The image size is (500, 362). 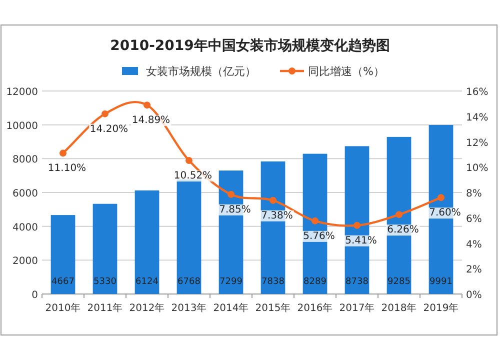 I want to click on data-label: 7.85%, so click(x=235, y=210).